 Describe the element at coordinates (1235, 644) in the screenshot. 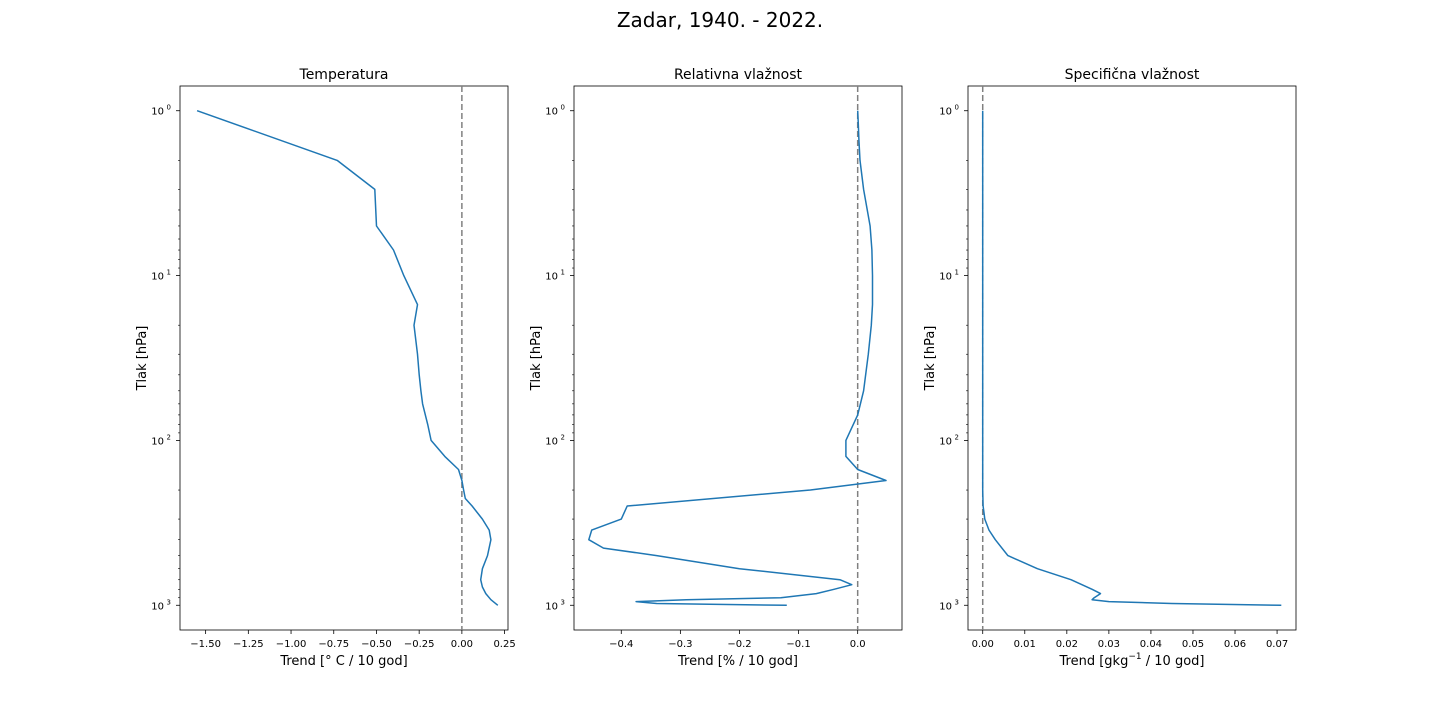

I see `x-tick-label: 0.06` at that location.